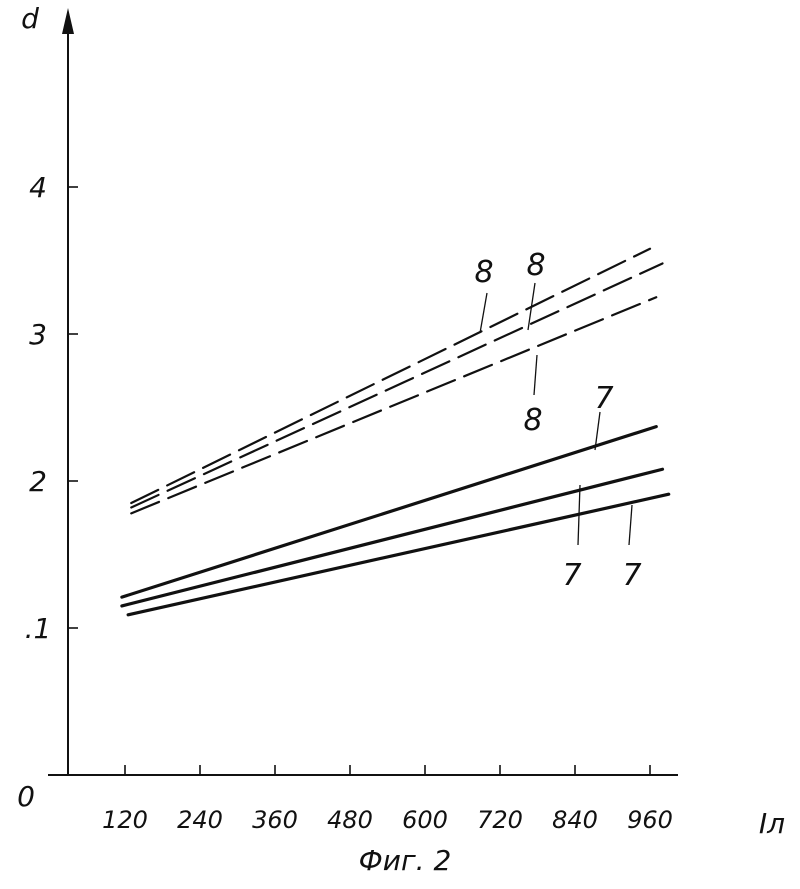 This screenshot has width=800, height=889. I want to click on y-tick-label: 2, so click(38, 481).